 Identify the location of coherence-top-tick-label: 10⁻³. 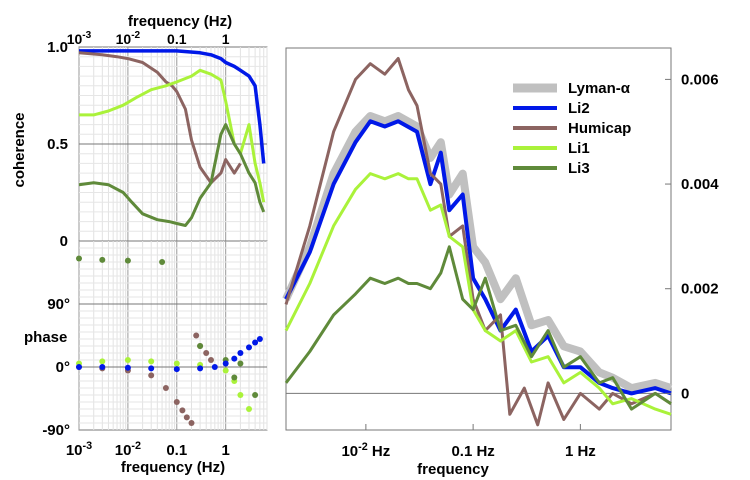
(79, 38).